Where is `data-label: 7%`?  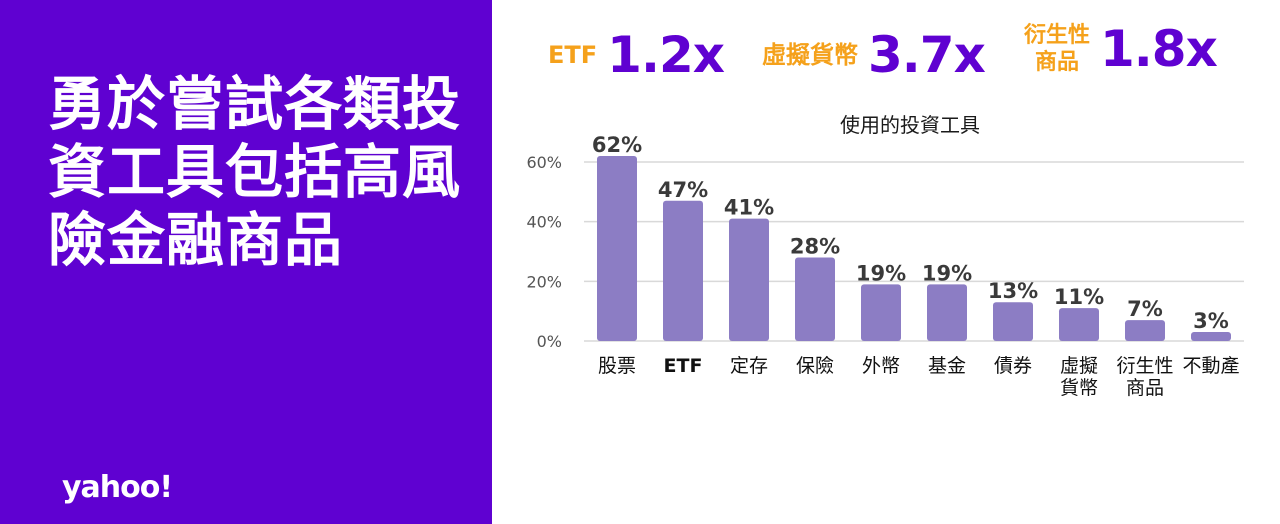
data-label: 7% is located at coordinates (1145, 309).